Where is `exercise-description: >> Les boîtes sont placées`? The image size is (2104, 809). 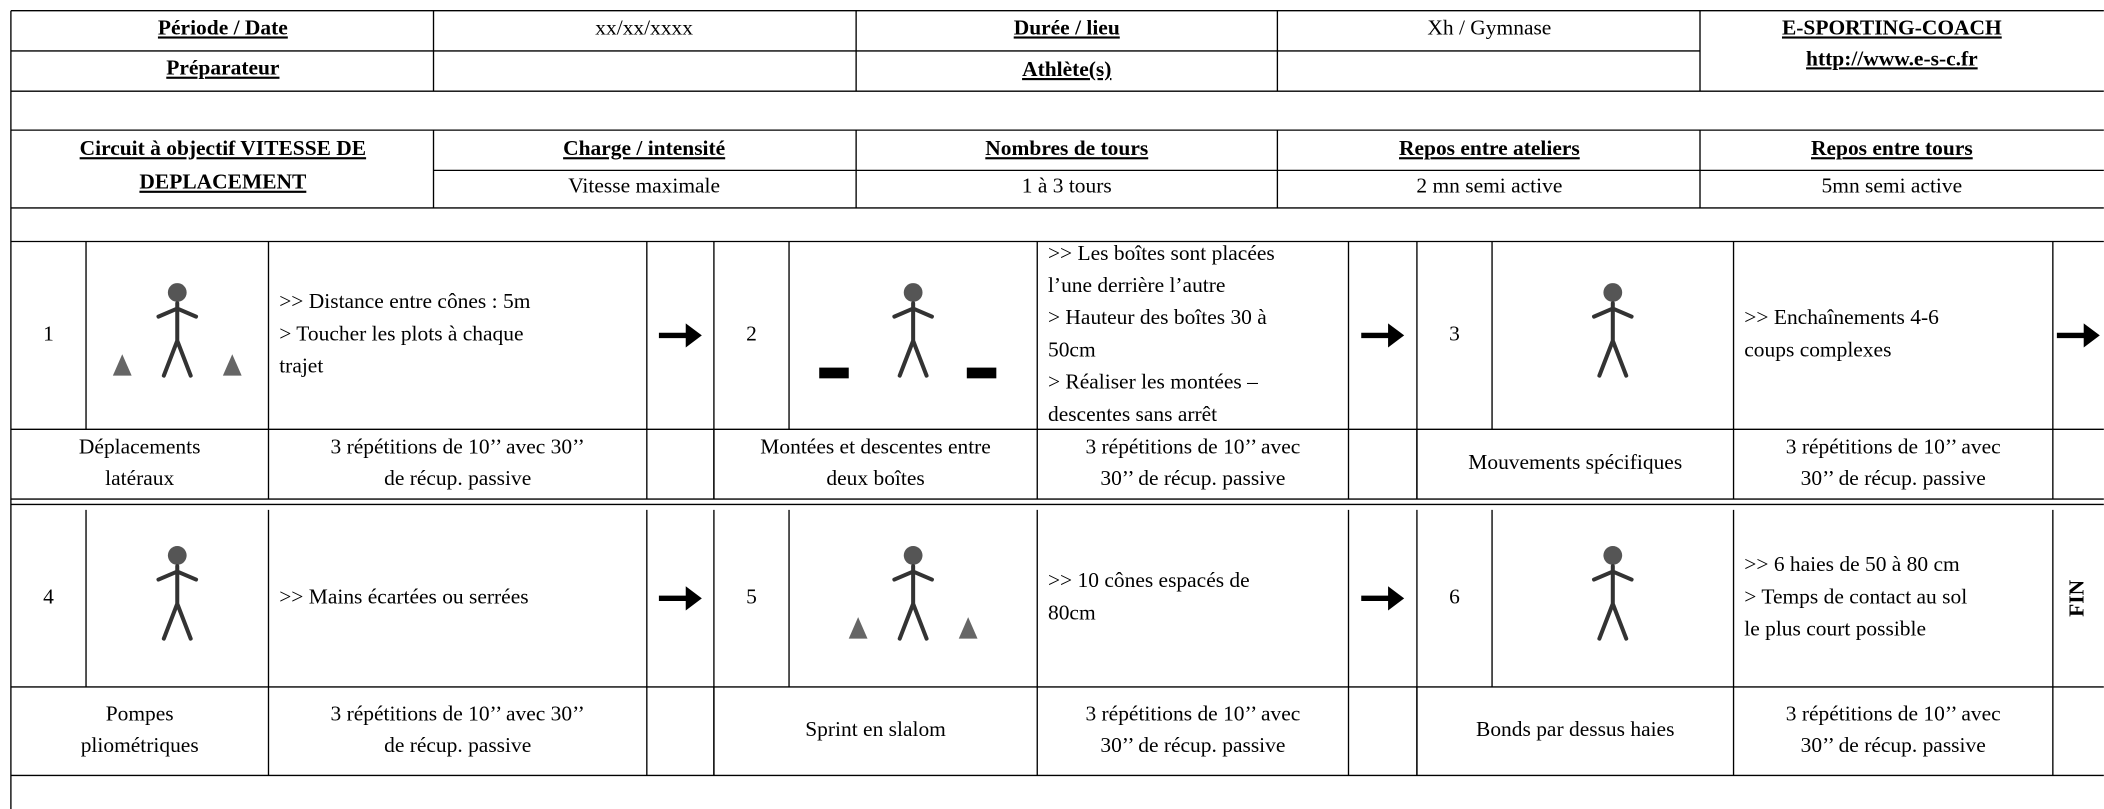
exercise-description: >> Les boîtes sont placées is located at coordinates (1161, 253).